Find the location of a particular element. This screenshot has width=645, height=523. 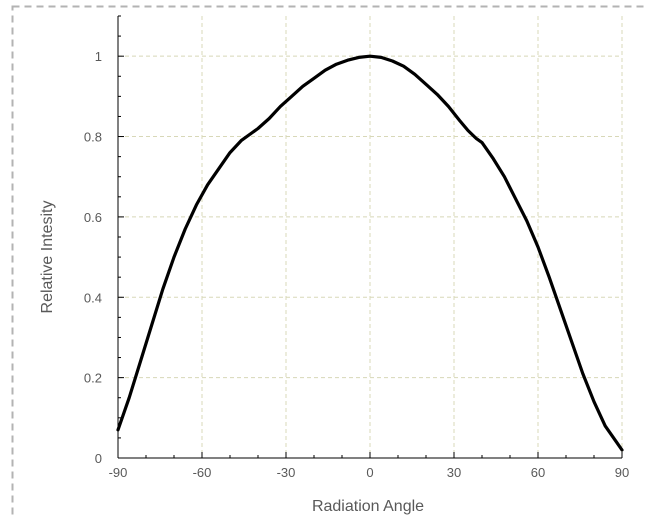

x-tick-label: 30 is located at coordinates (454, 472).